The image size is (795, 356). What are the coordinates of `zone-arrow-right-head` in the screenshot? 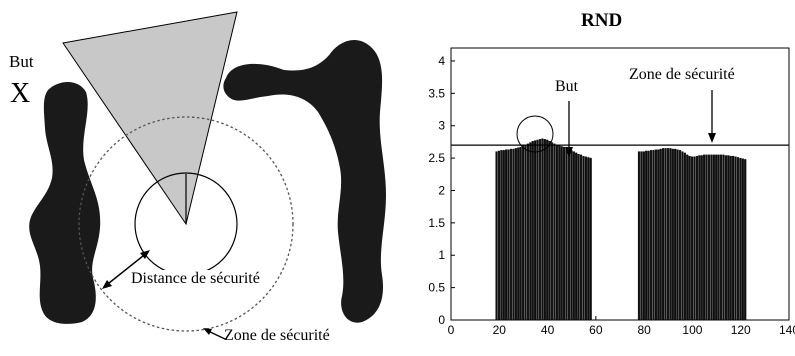 It's located at (712, 138).